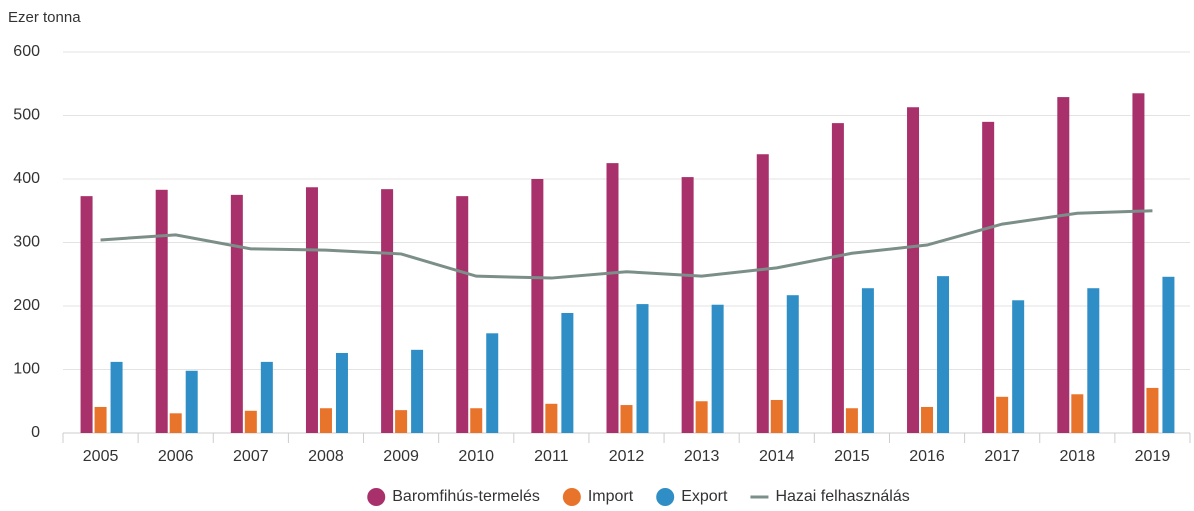 Image resolution: width=1194 pixels, height=511 pixels. I want to click on legend-label: Hazai felhasználás, so click(842, 496).